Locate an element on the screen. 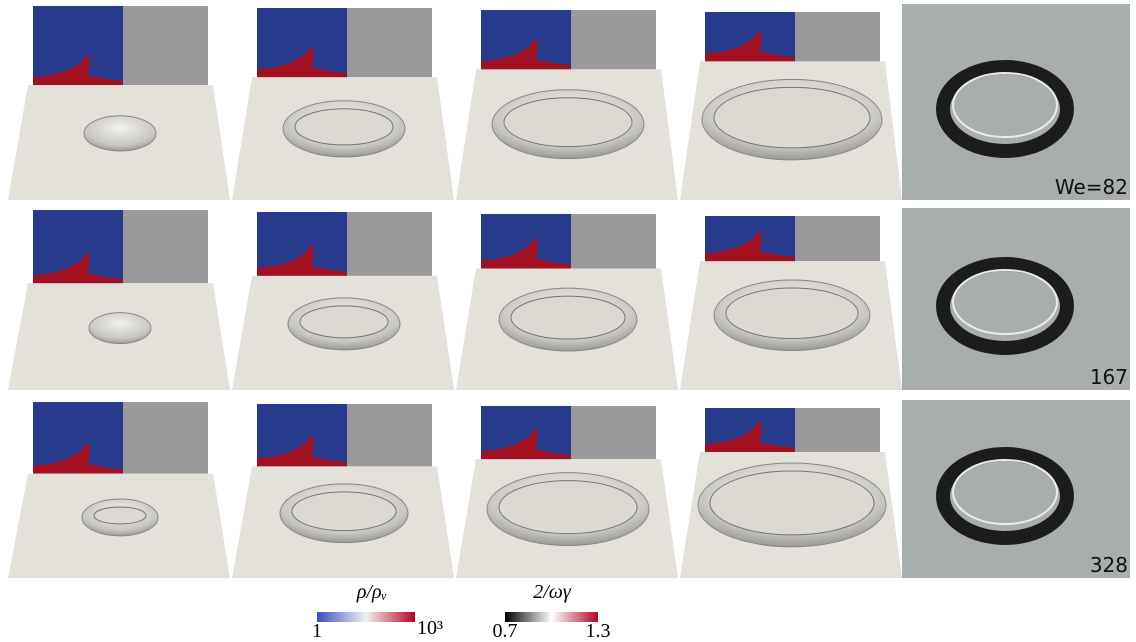 The width and height of the screenshot is (1136, 642). colorbar-title: ρ/ρᵥ is located at coordinates (371, 592).